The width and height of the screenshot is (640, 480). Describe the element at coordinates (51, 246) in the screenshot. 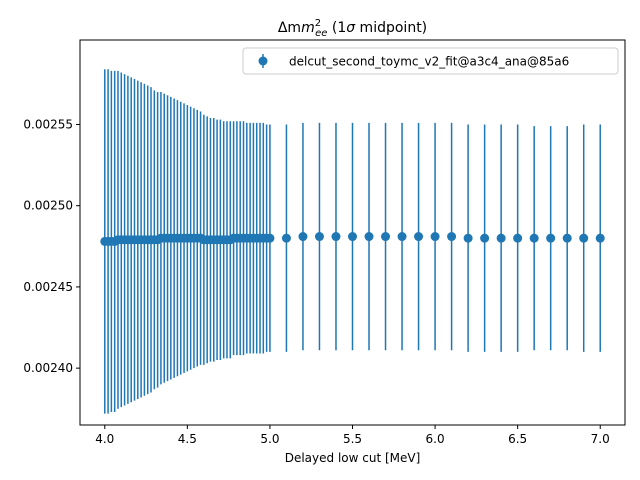

I see `y-axis: 0.00240 0.00245 0.00250 0.00255` at that location.